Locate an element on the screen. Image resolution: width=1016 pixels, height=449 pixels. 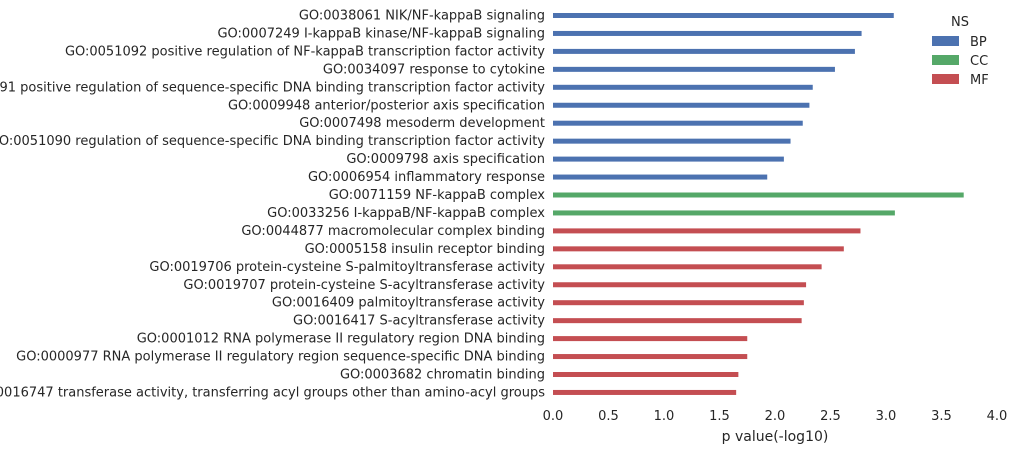
legend-label: MF is located at coordinates (979, 80).